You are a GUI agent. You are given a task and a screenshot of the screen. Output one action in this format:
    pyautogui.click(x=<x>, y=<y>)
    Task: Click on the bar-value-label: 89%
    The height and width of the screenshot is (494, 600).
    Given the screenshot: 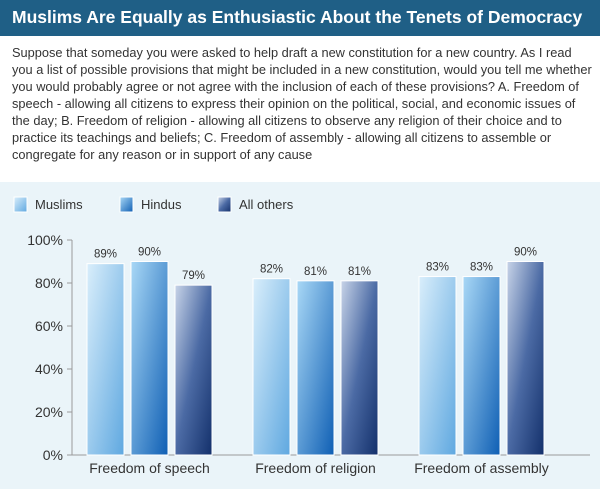 What is the action you would take?
    pyautogui.click(x=105, y=255)
    